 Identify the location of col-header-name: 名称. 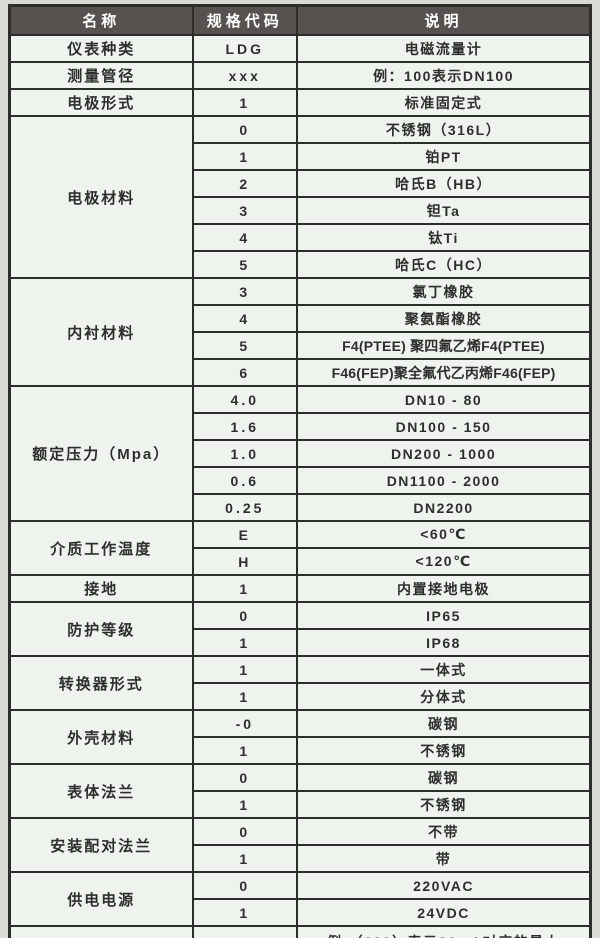
(101, 20).